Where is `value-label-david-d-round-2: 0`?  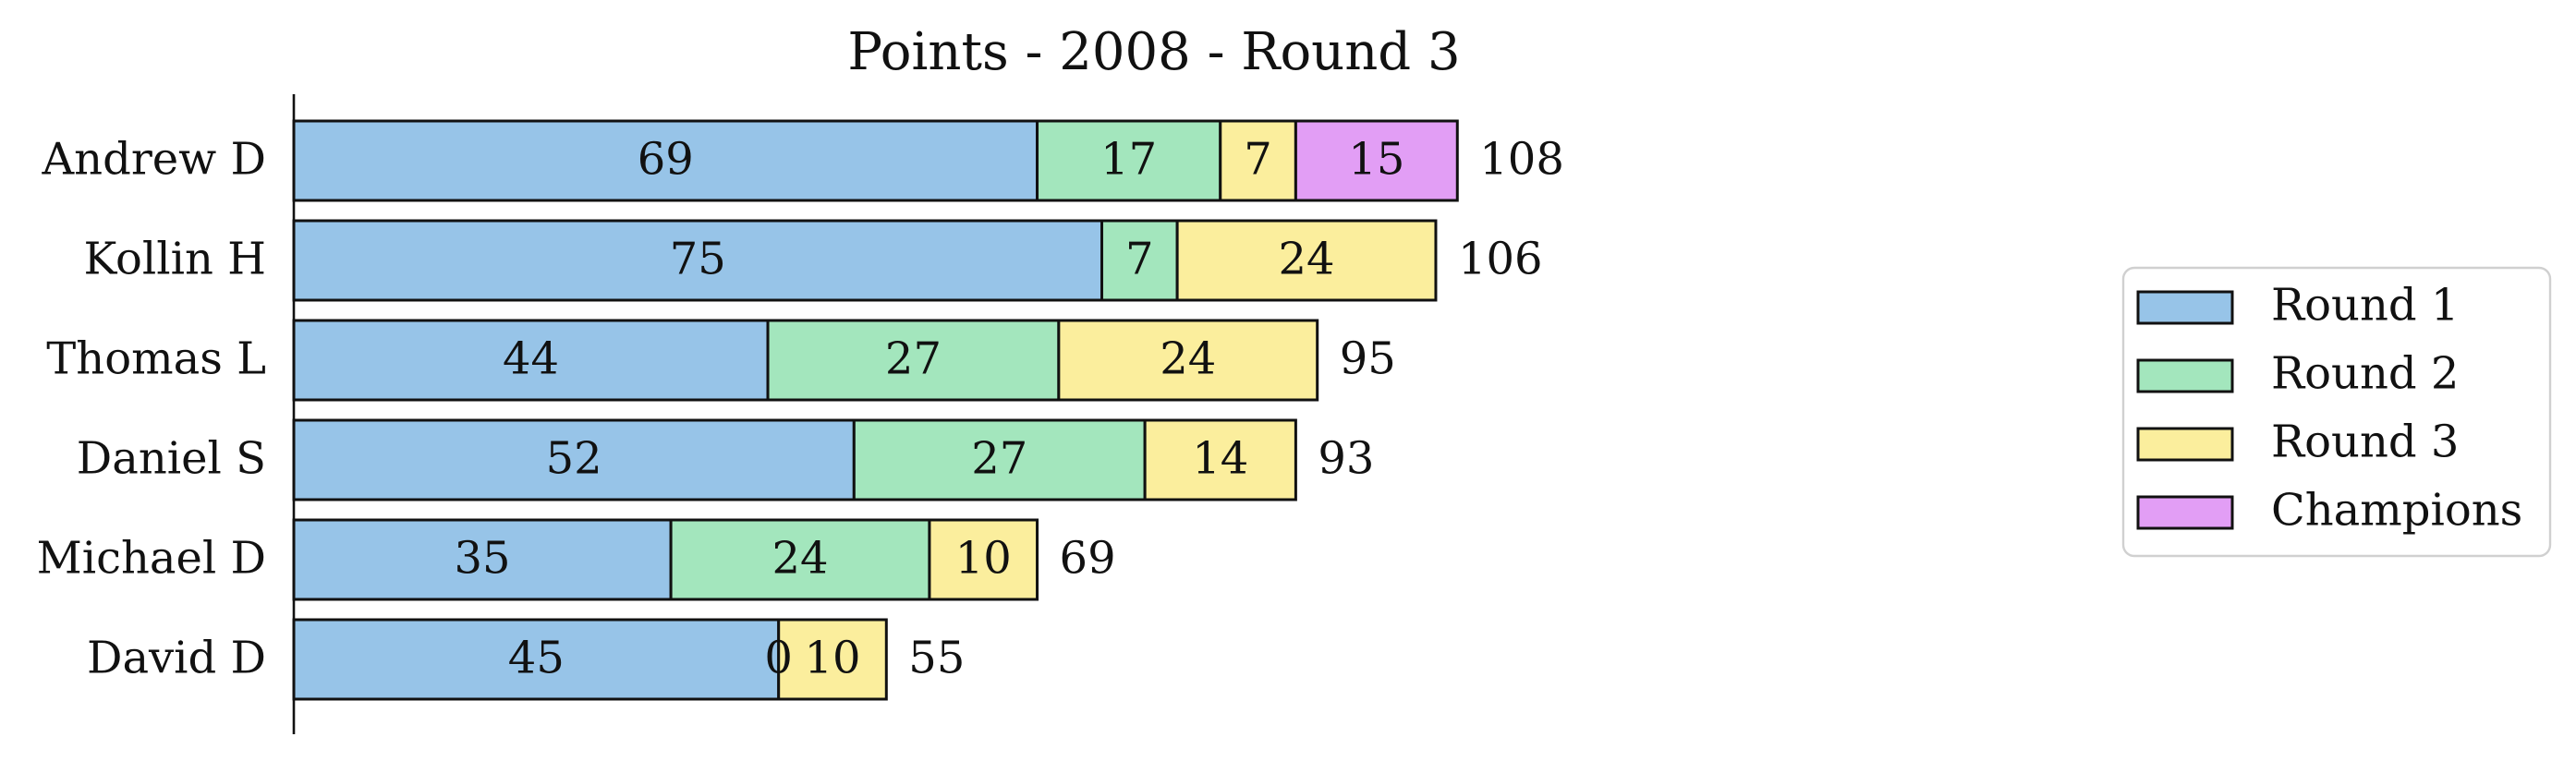 value-label-david-d-round-2: 0 is located at coordinates (778, 658).